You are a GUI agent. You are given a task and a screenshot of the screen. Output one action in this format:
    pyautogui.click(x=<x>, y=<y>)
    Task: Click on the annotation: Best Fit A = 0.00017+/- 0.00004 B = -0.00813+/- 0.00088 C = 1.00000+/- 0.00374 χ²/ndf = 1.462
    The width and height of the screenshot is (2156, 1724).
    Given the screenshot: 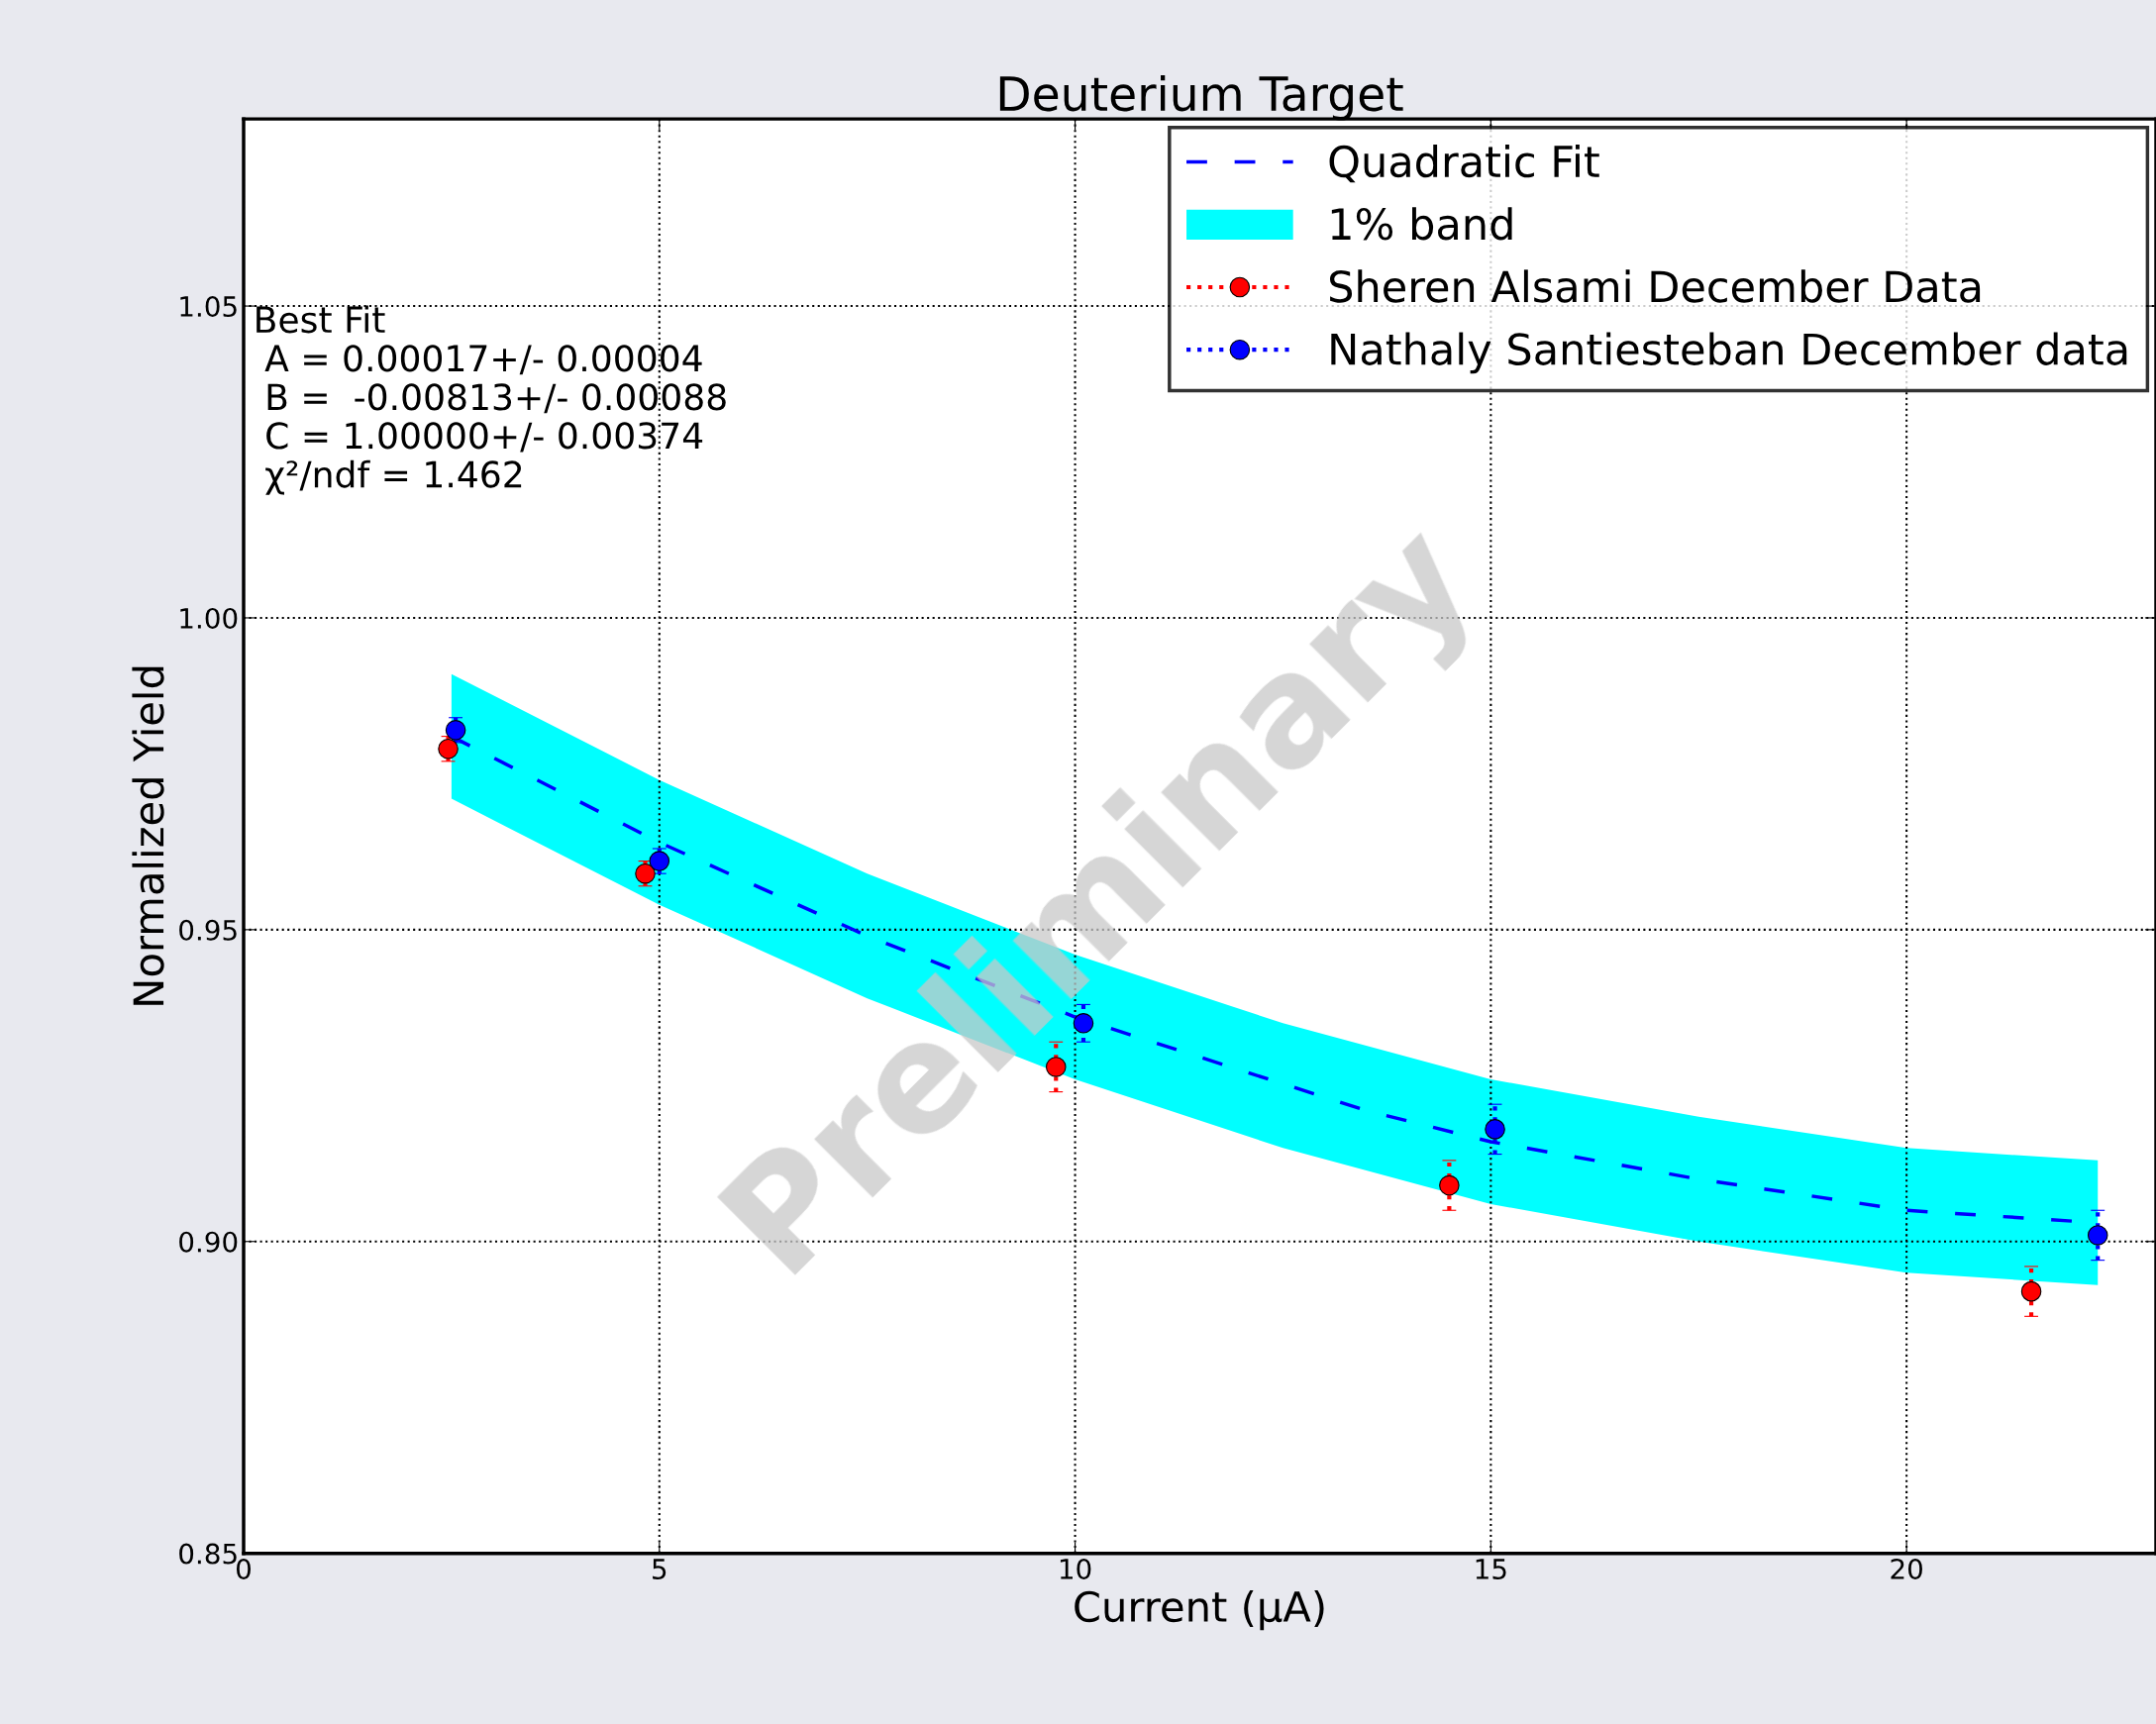 What is the action you would take?
    pyautogui.click(x=491, y=400)
    